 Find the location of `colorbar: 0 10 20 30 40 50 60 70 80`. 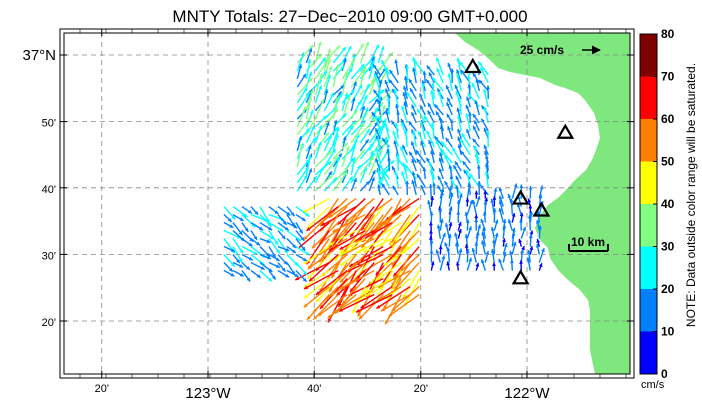

colorbar: 0 10 20 30 40 50 60 70 80 is located at coordinates (657, 204).